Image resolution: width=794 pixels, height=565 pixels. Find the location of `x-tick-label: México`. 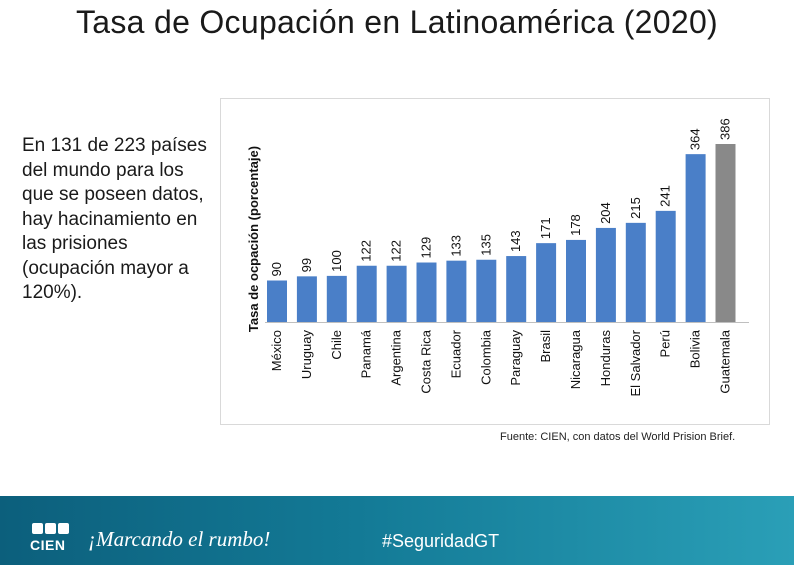

x-tick-label: México is located at coordinates (276, 350).